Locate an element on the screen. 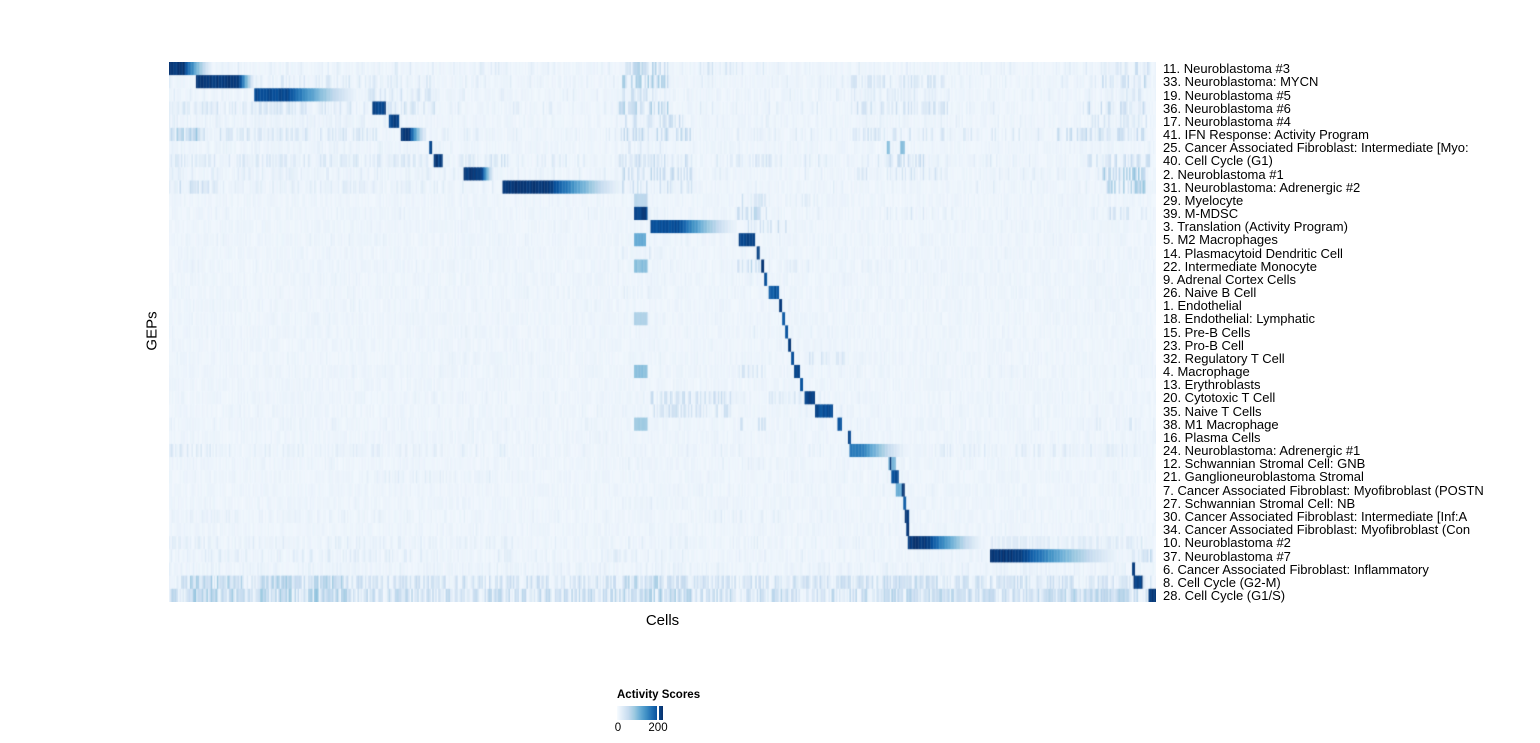  gep-row-label: 40. Cell Cycle (G1) is located at coordinates (1218, 161).